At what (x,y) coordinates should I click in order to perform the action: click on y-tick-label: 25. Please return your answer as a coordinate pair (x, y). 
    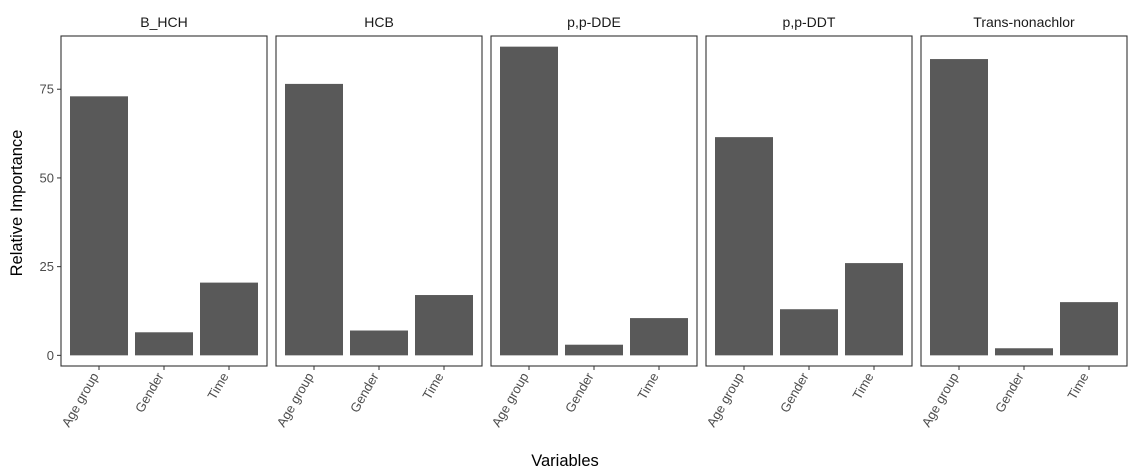
    Looking at the image, I should click on (47, 266).